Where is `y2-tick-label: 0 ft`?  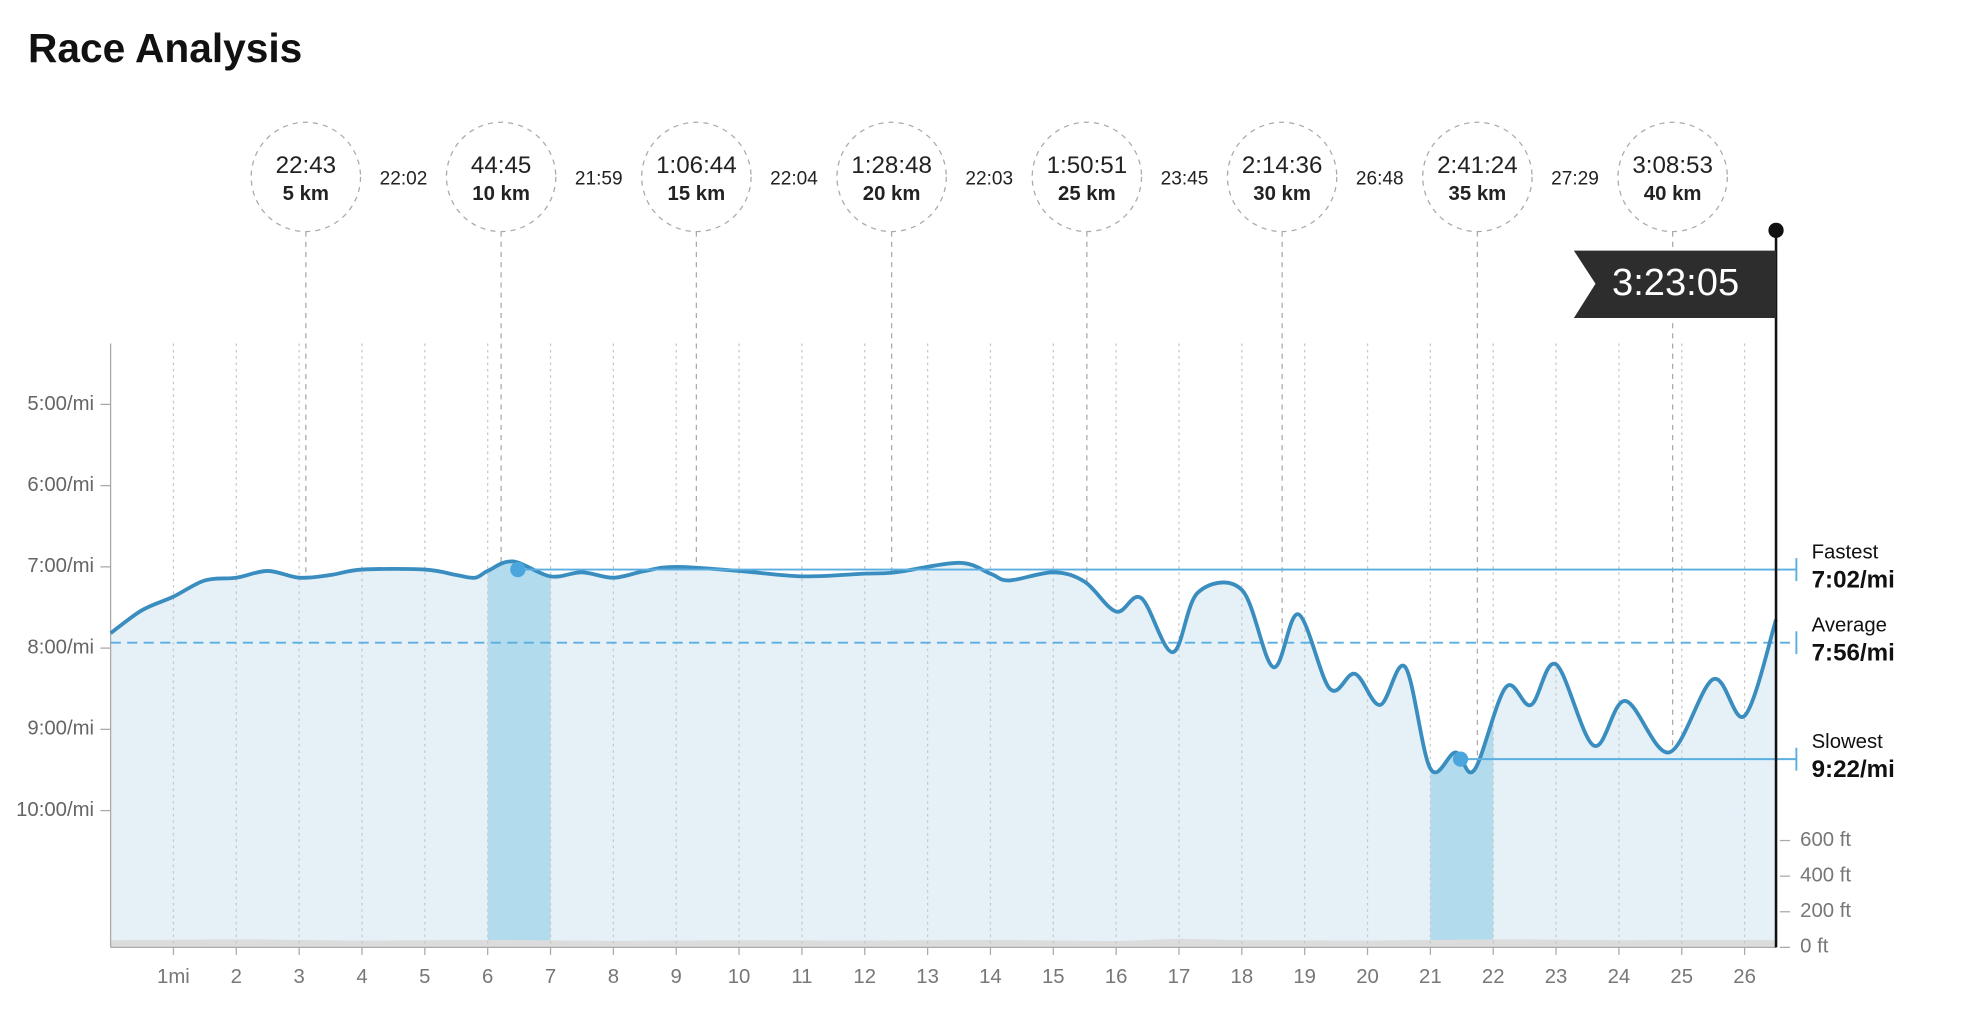 y2-tick-label: 0 ft is located at coordinates (1814, 947).